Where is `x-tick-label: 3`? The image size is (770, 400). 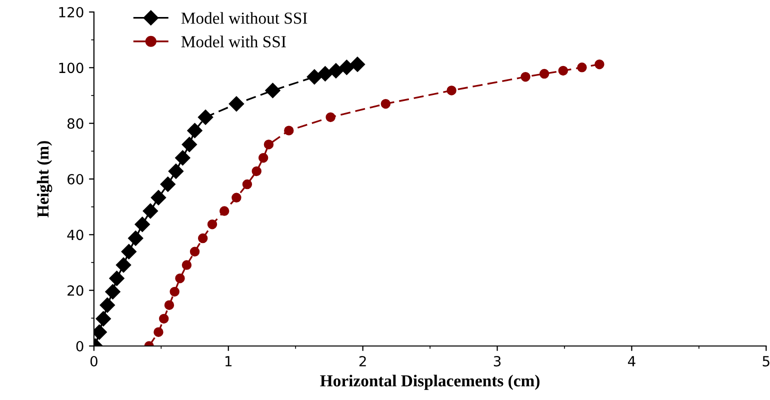
x-tick-label: 3 is located at coordinates (497, 361).